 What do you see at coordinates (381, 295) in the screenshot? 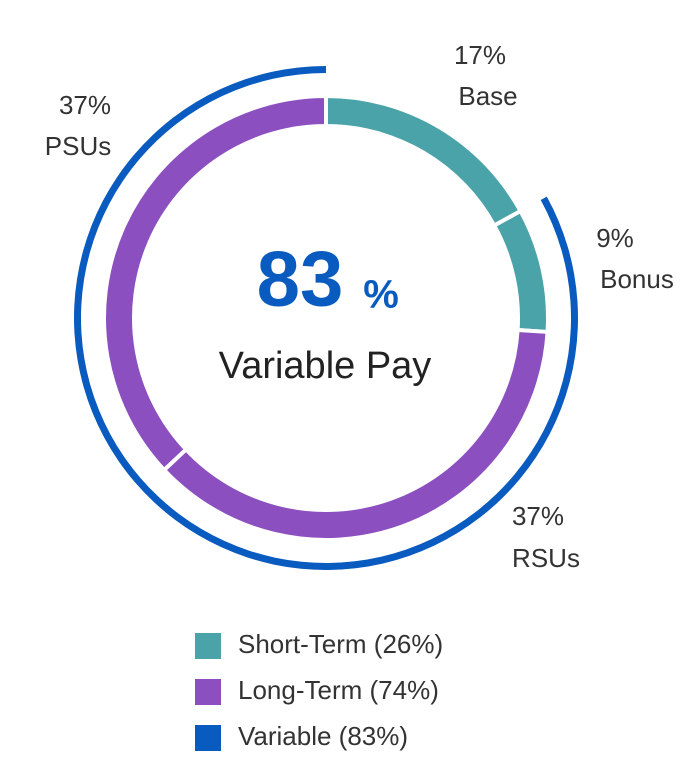
I see `center-unit: %` at bounding box center [381, 295].